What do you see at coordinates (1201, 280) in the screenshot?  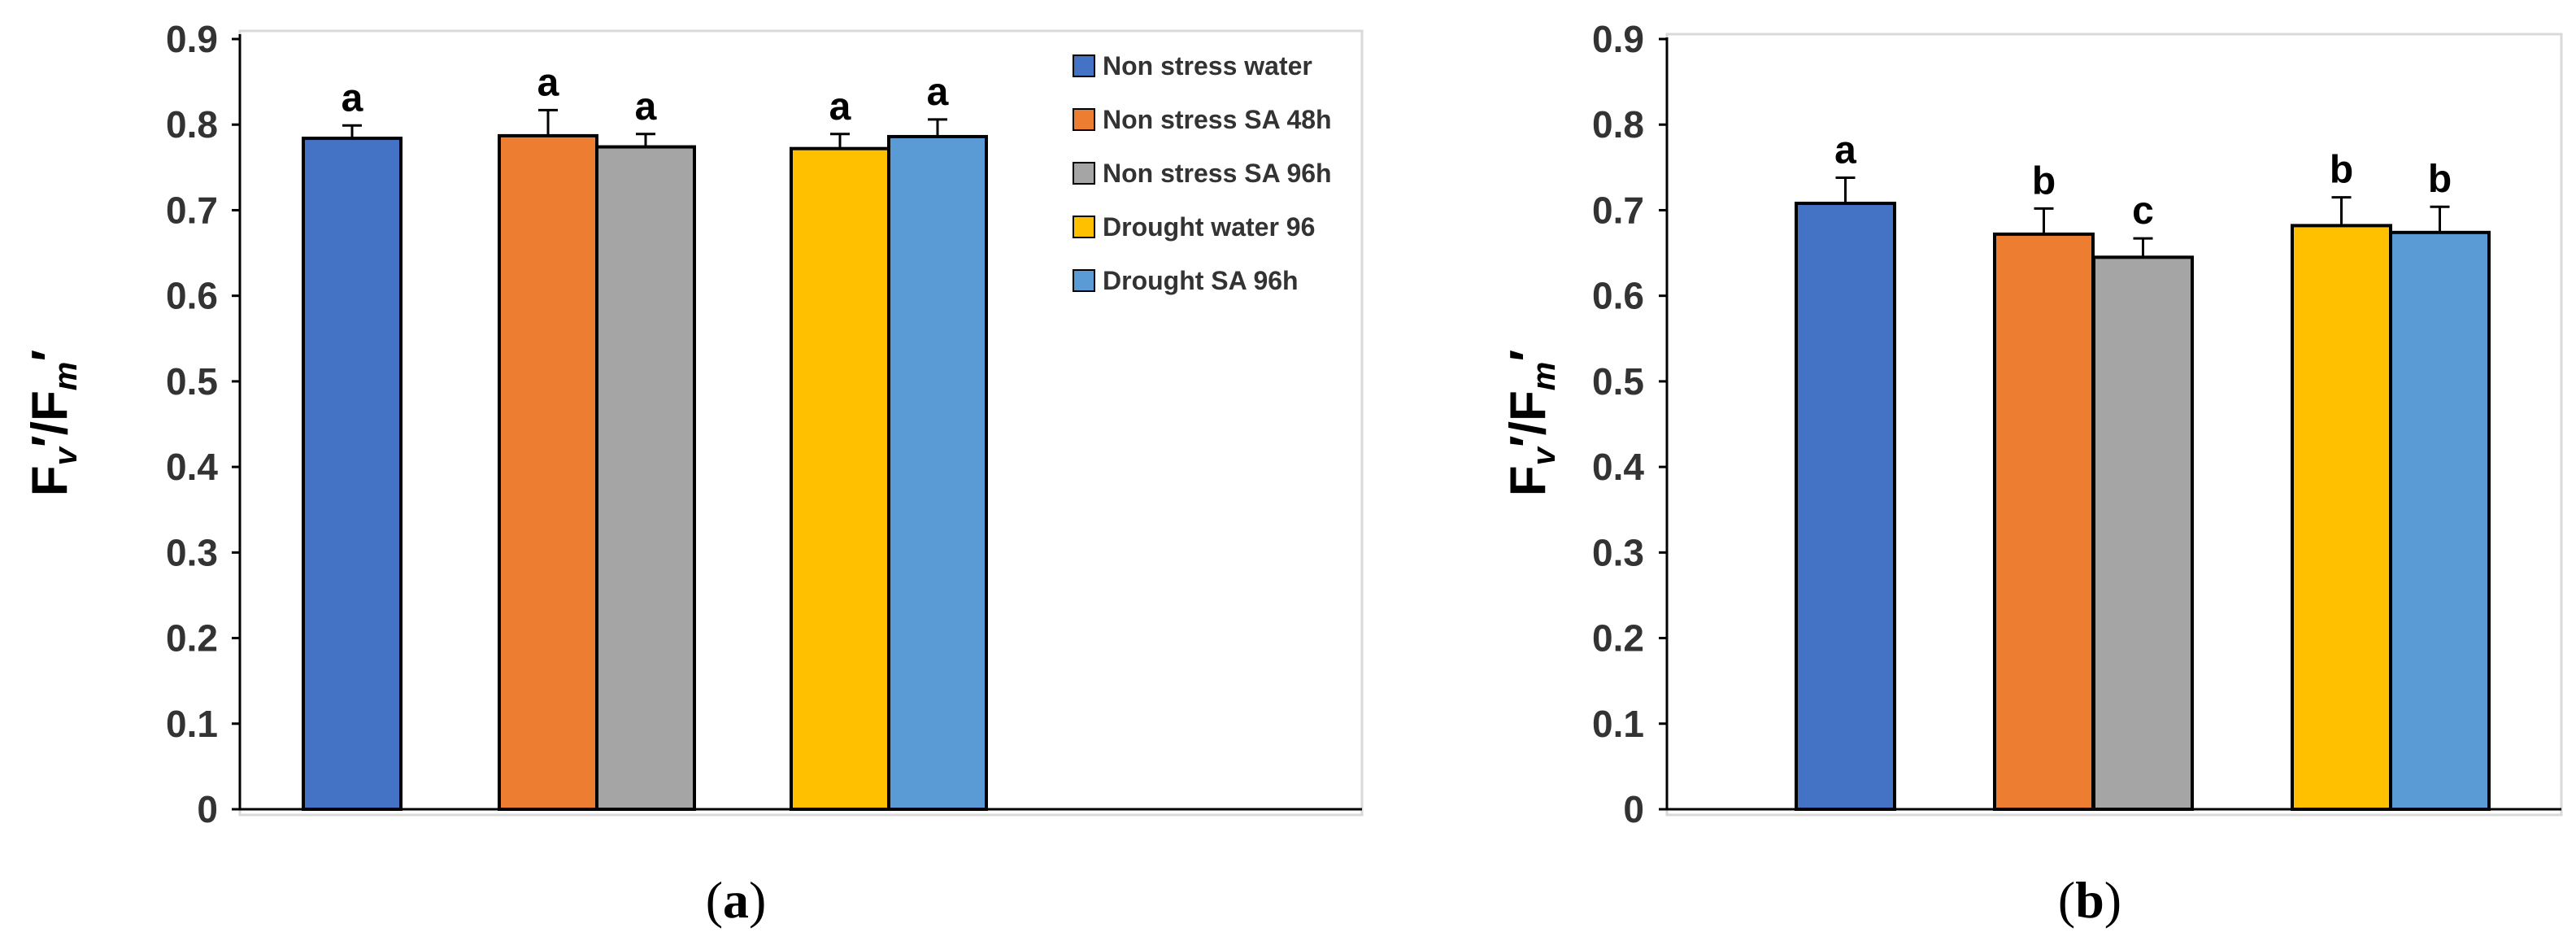 I see `legend-label: Drought SA 96h` at bounding box center [1201, 280].